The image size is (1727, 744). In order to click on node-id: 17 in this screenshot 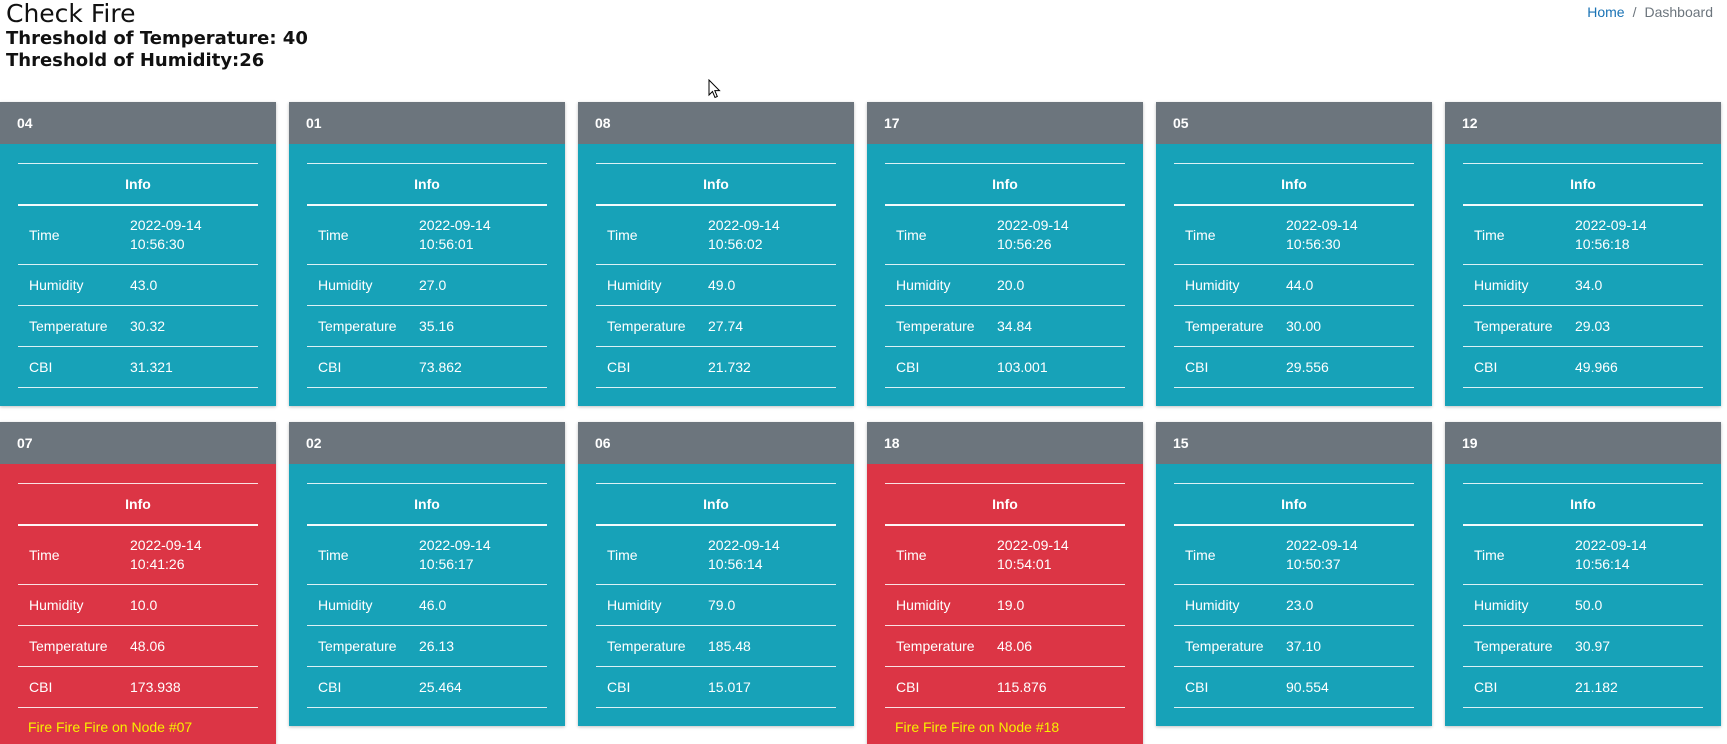, I will do `click(892, 123)`.